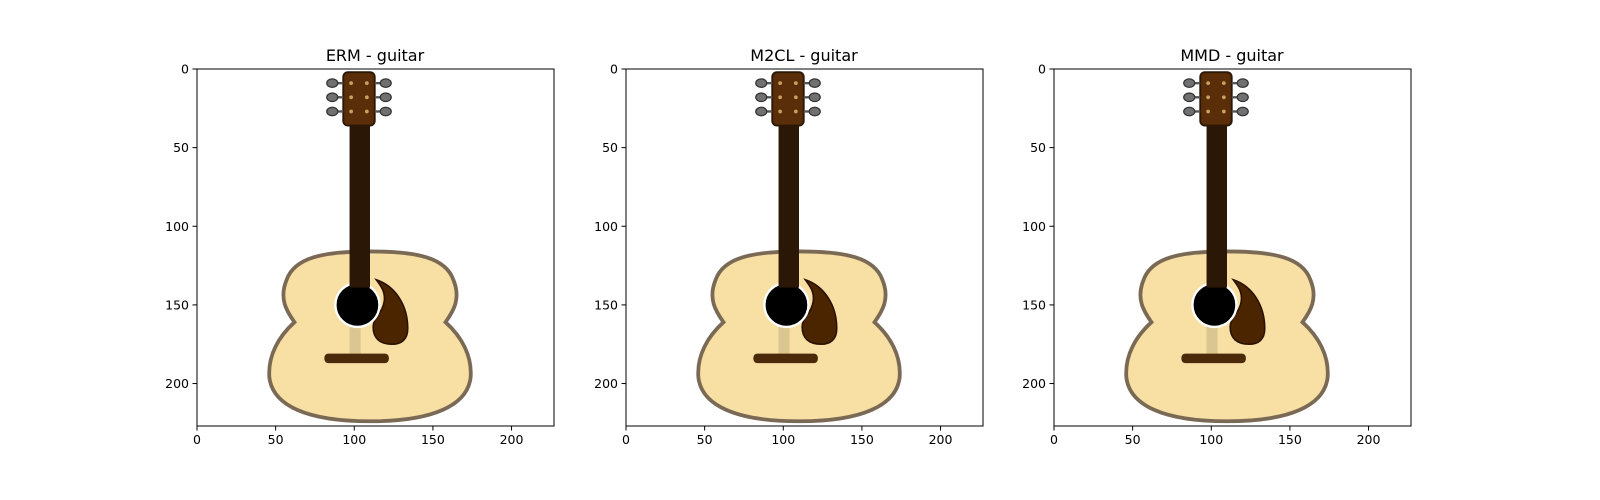 This screenshot has width=1600, height=500. Describe the element at coordinates (375, 55) in the screenshot. I see `panel-title: ERM - guitar` at that location.